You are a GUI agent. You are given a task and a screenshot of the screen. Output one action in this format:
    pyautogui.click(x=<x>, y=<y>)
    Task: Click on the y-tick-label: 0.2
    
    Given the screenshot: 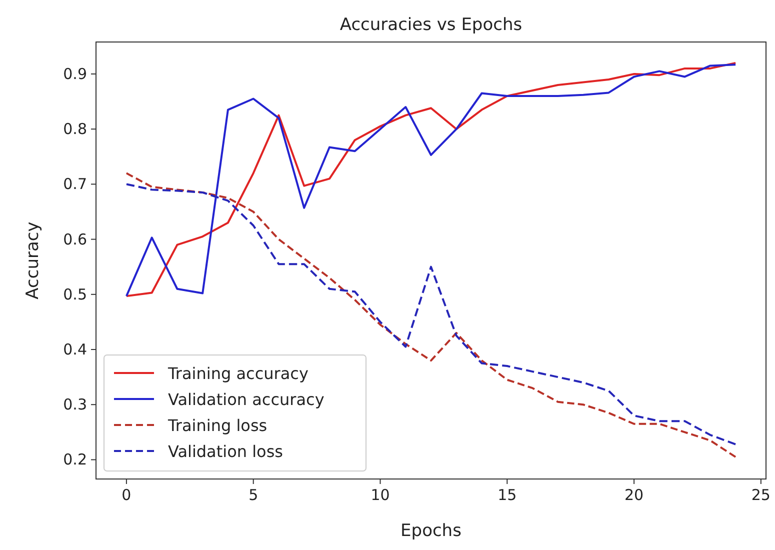 What is the action you would take?
    pyautogui.click(x=75, y=459)
    